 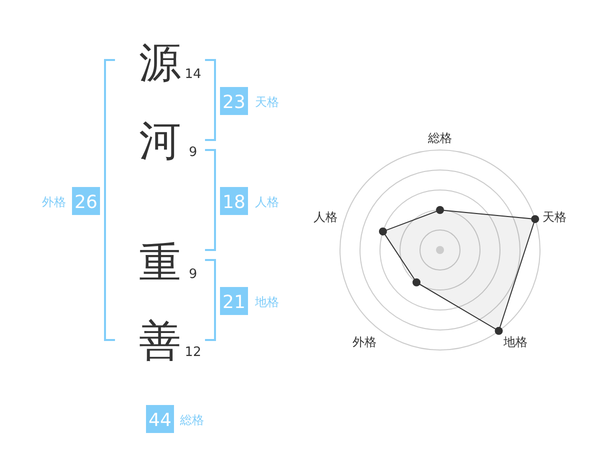 What do you see at coordinates (86, 202) in the screenshot?
I see `text: 26` at bounding box center [86, 202].